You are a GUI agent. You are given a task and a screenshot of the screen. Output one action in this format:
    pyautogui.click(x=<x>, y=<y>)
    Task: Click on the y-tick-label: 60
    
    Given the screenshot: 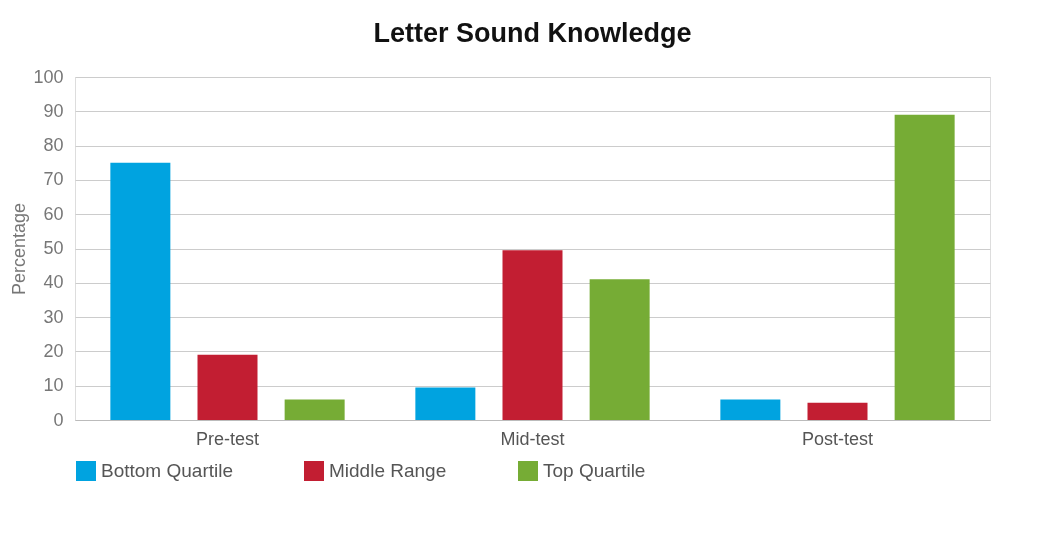 What is the action you would take?
    pyautogui.click(x=53, y=213)
    